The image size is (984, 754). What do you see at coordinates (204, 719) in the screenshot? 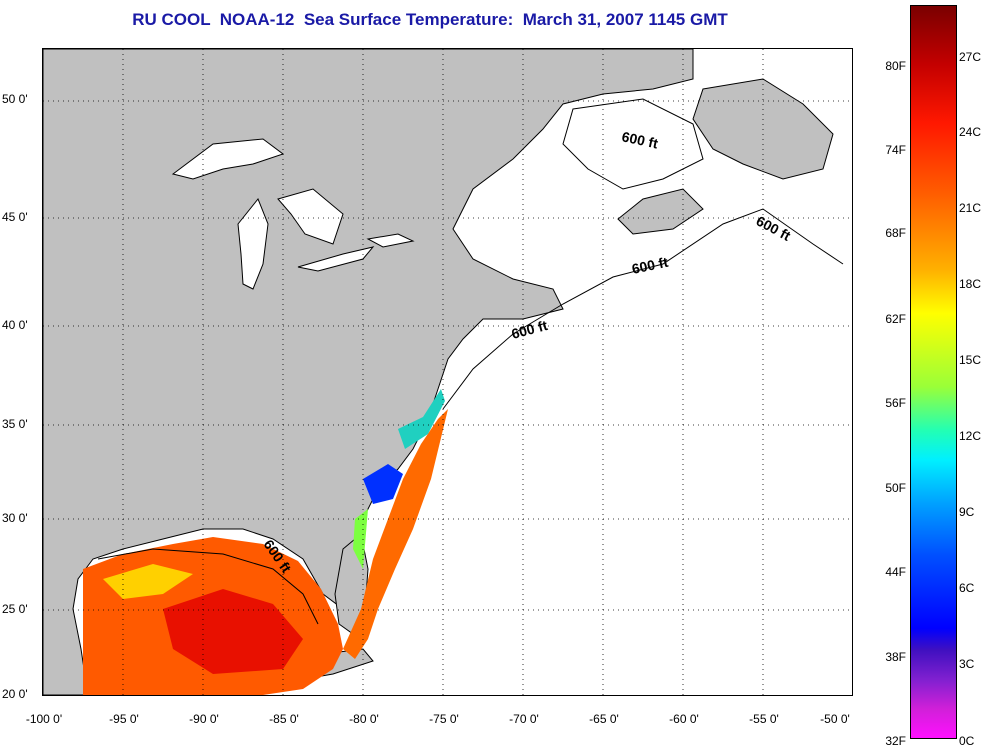
I see `lon-label: -90 0'` at bounding box center [204, 719].